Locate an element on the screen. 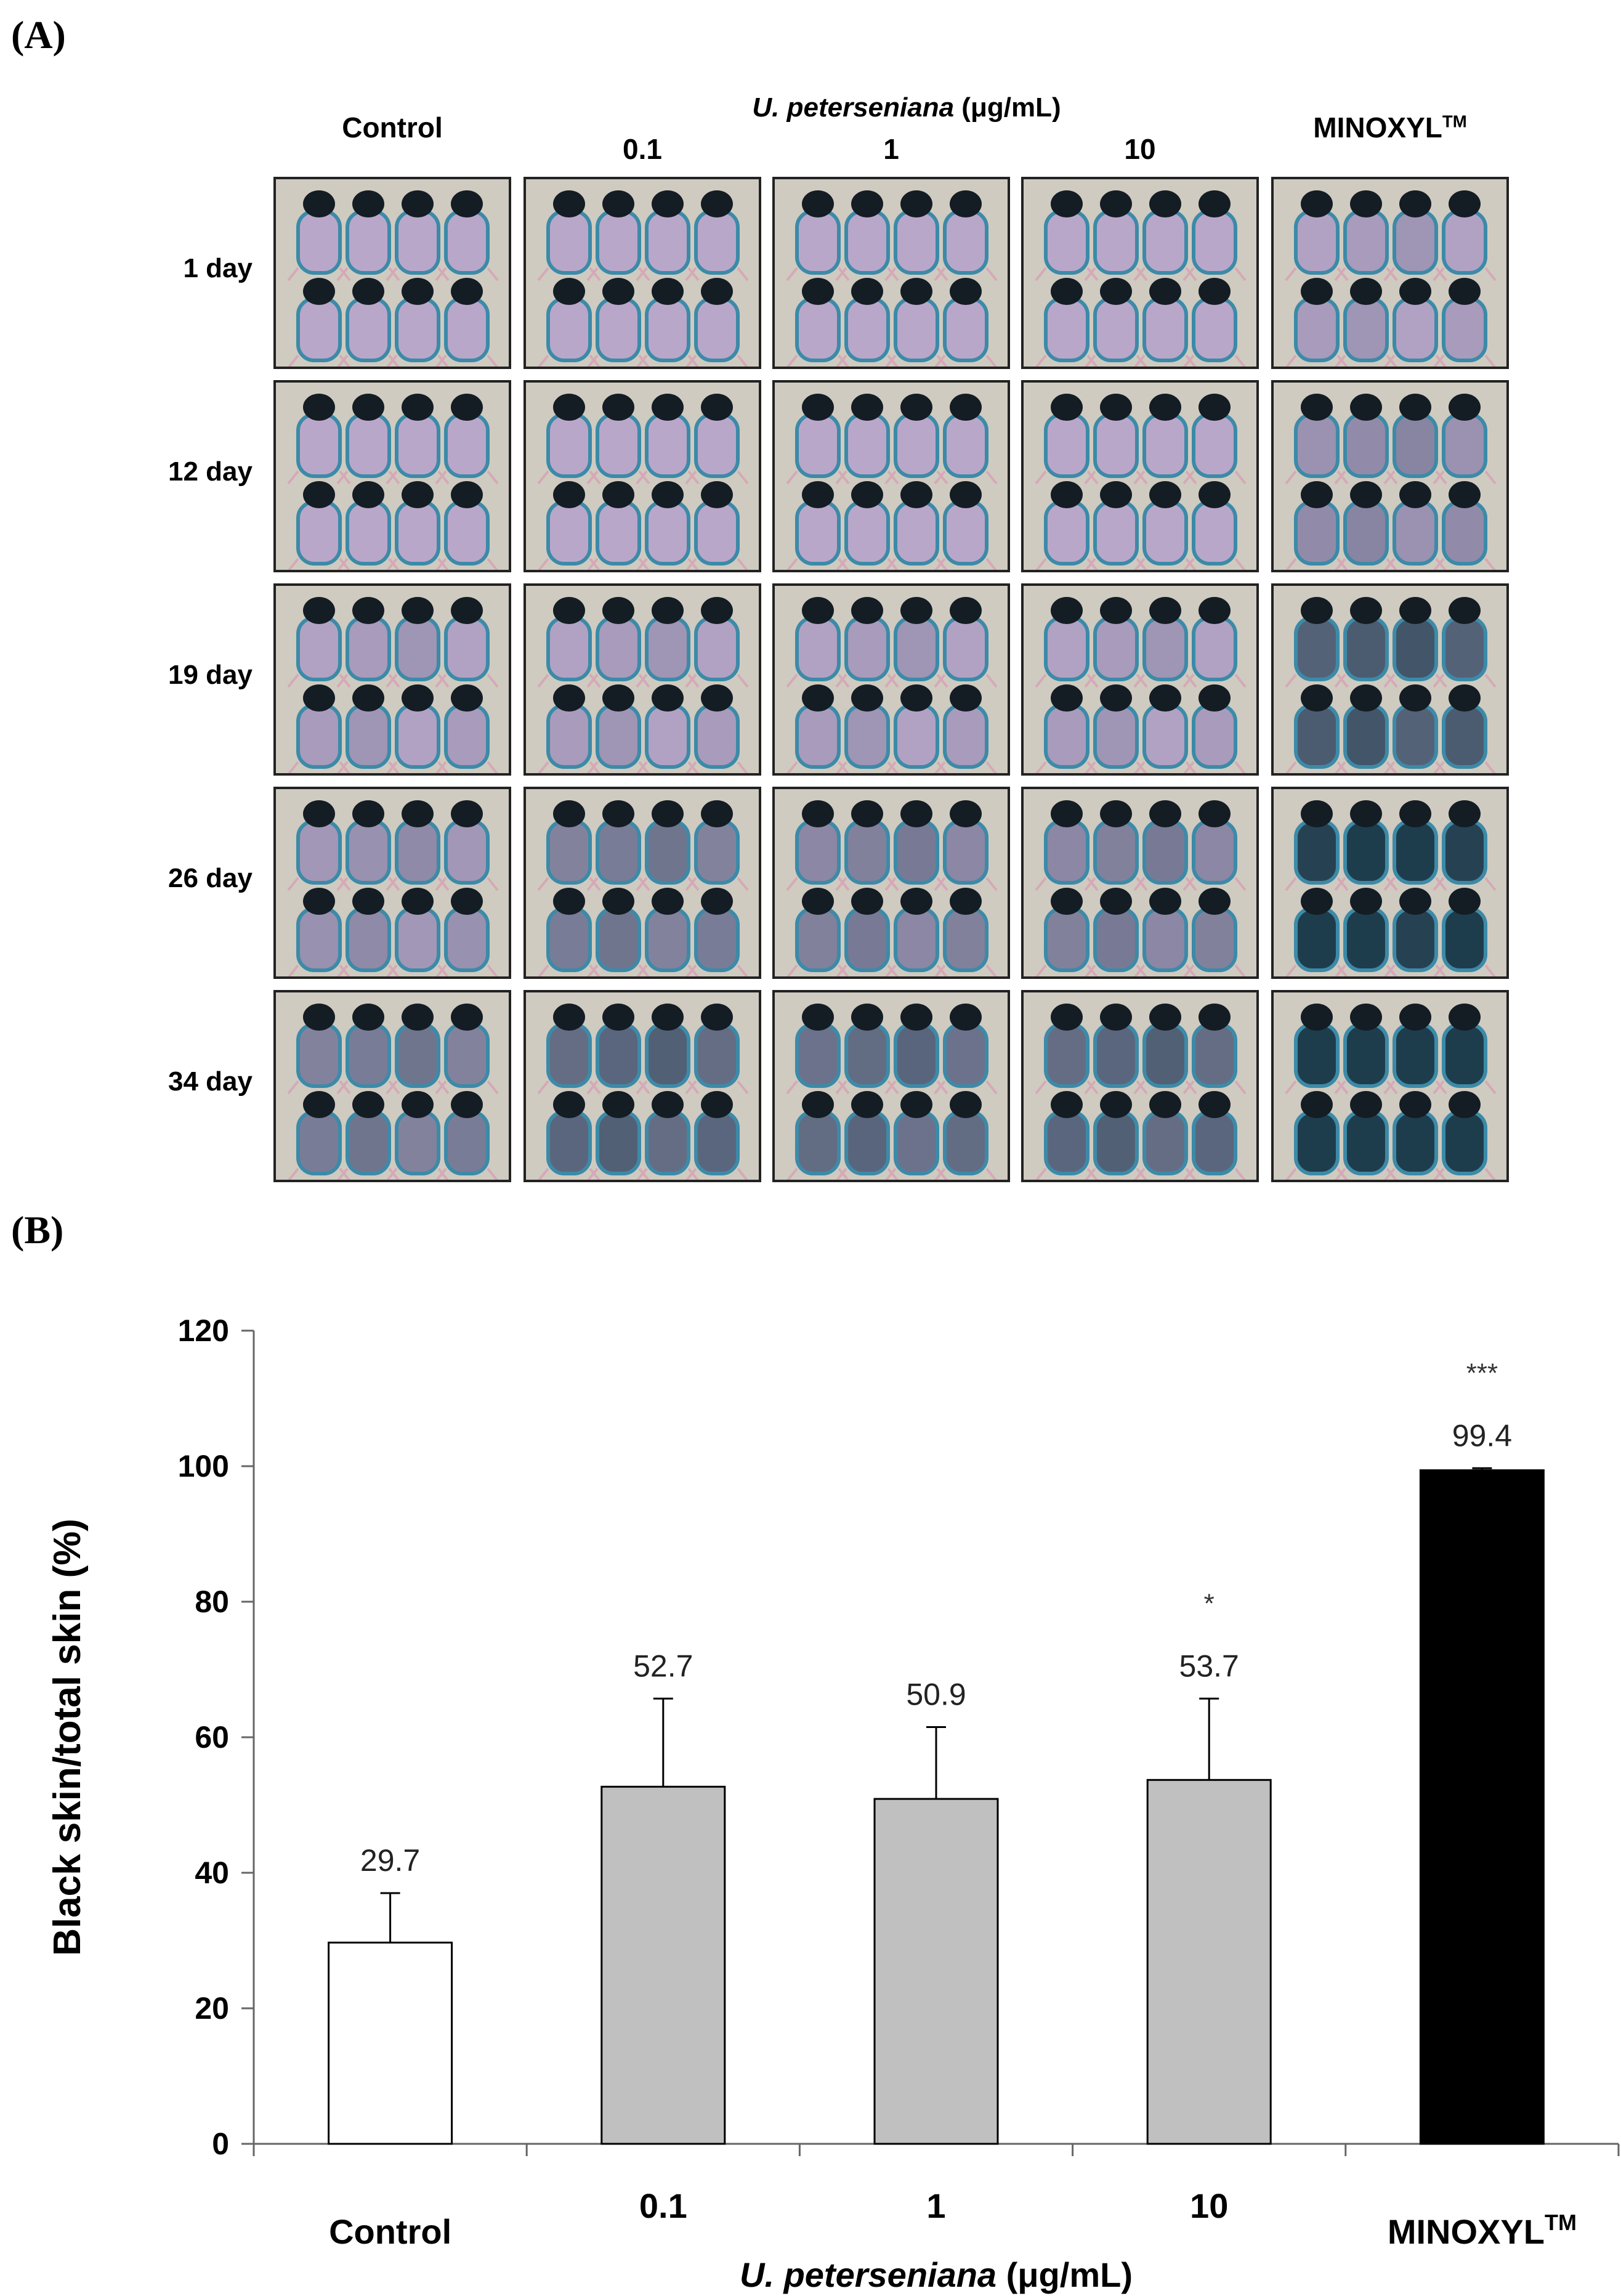 The height and width of the screenshot is (2296, 1621). column-header-0: Control is located at coordinates (392, 128).